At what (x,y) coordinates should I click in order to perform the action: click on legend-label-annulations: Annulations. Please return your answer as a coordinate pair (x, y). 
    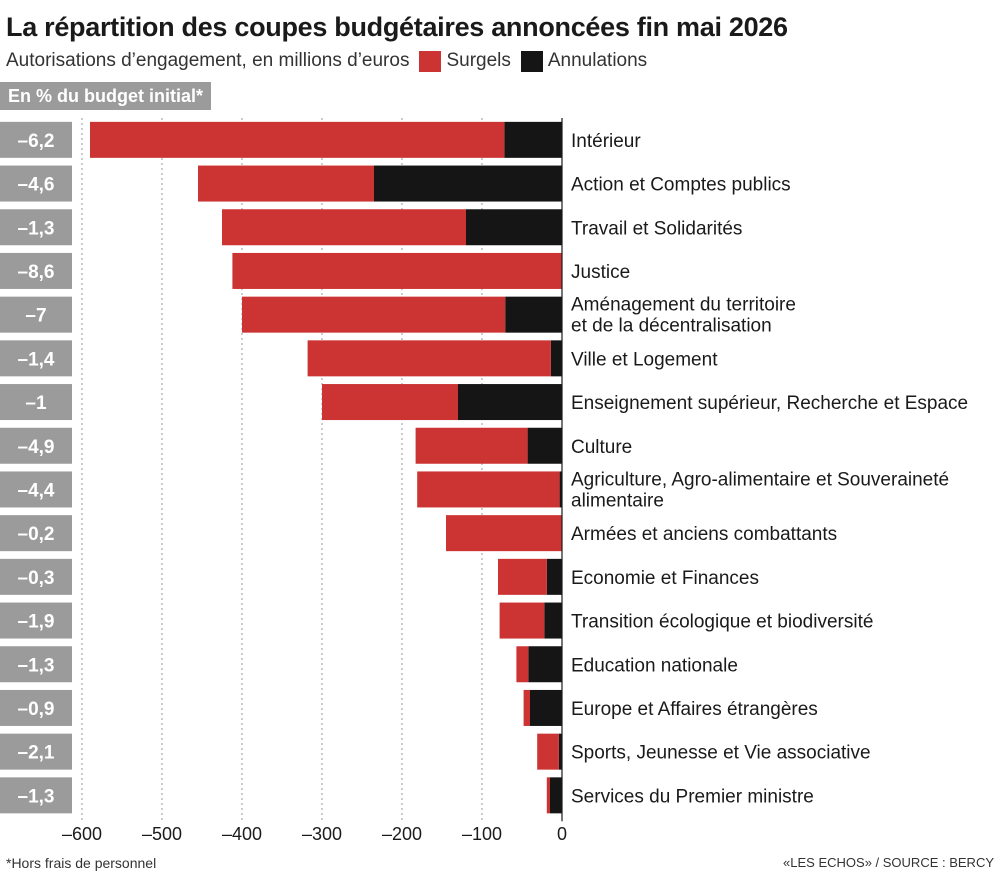
    Looking at the image, I should click on (597, 60).